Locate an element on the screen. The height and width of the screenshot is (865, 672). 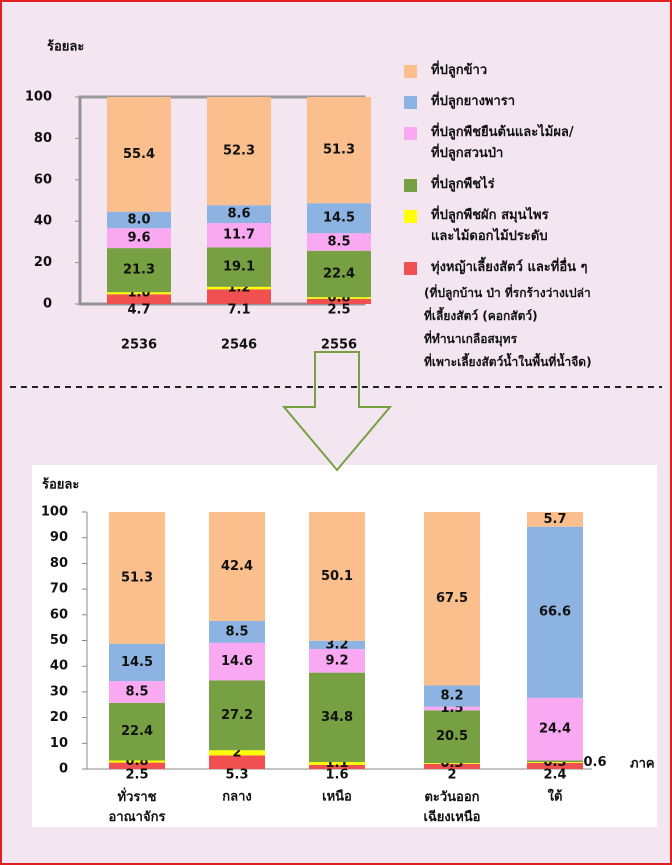
y-tick-label: 30 is located at coordinates (59, 691).